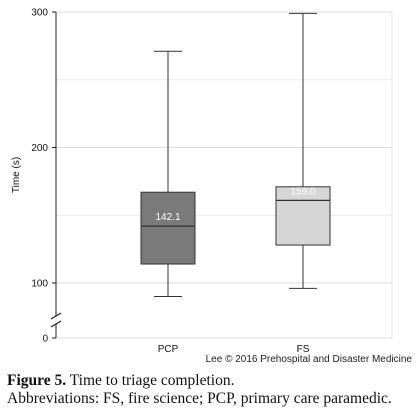 The height and width of the screenshot is (413, 420). I want to click on x-tick-label-fs: FS, so click(303, 349).